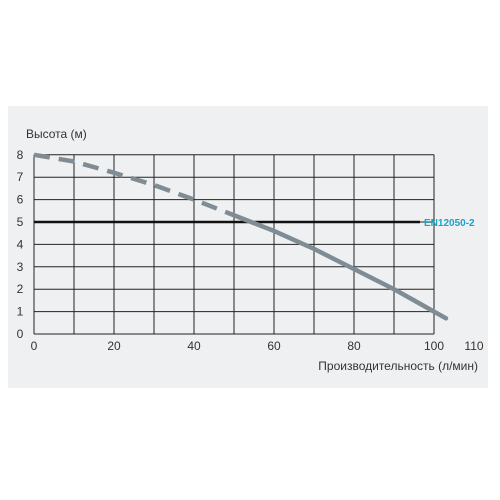 This screenshot has height=500, width=500. What do you see at coordinates (20, 244) in the screenshot?
I see `y-tick-label: 4` at bounding box center [20, 244].